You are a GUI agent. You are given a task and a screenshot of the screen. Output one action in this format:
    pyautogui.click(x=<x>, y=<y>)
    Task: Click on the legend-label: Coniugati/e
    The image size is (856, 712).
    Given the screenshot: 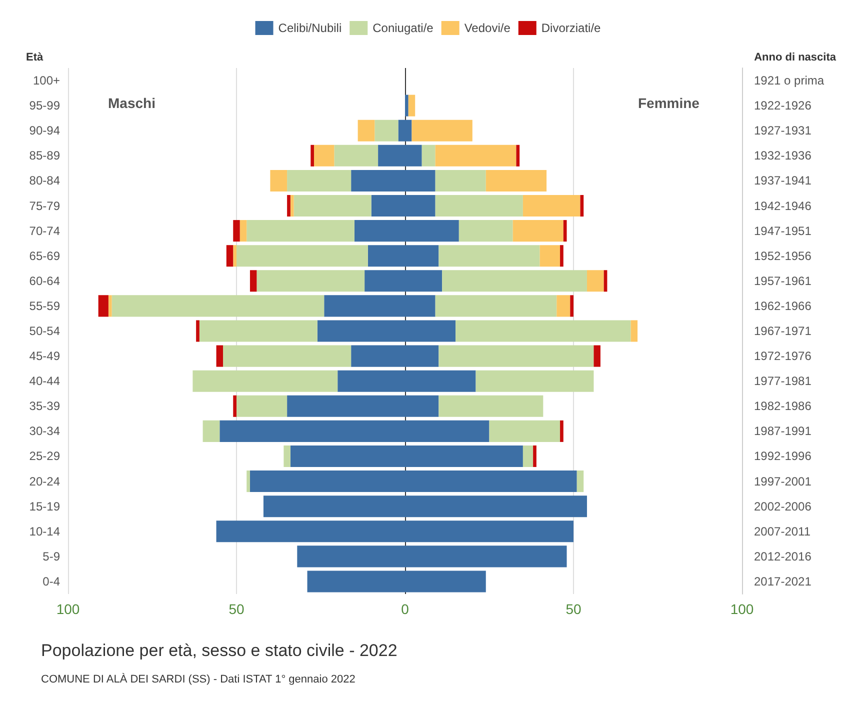 What is the action you would take?
    pyautogui.click(x=403, y=28)
    